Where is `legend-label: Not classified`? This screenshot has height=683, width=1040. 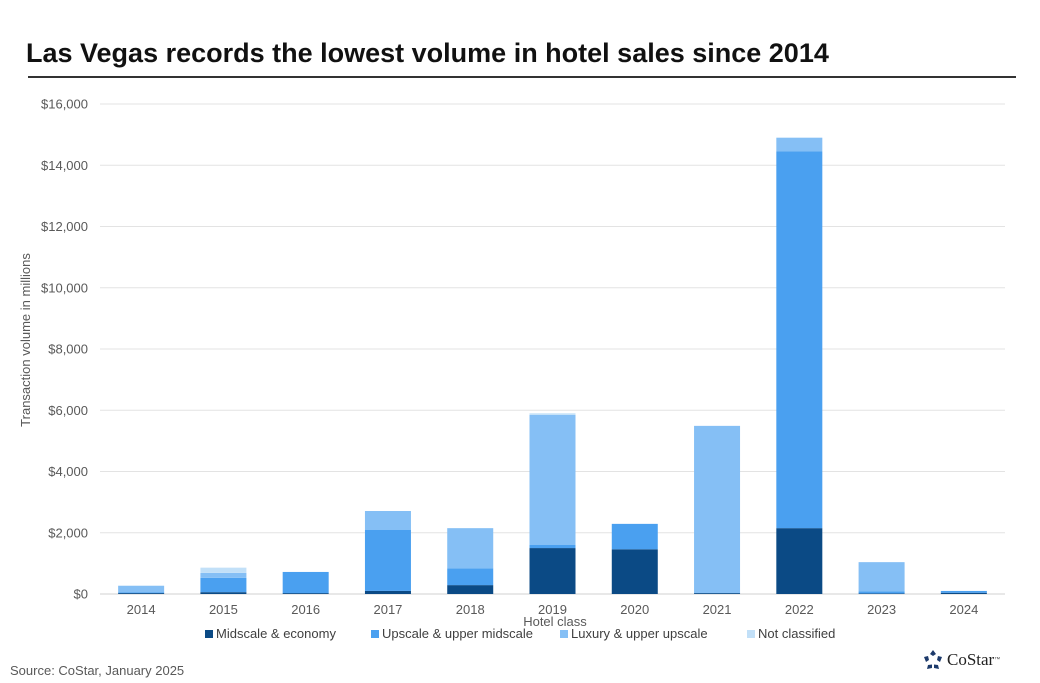 legend-label: Not classified is located at coordinates (797, 633).